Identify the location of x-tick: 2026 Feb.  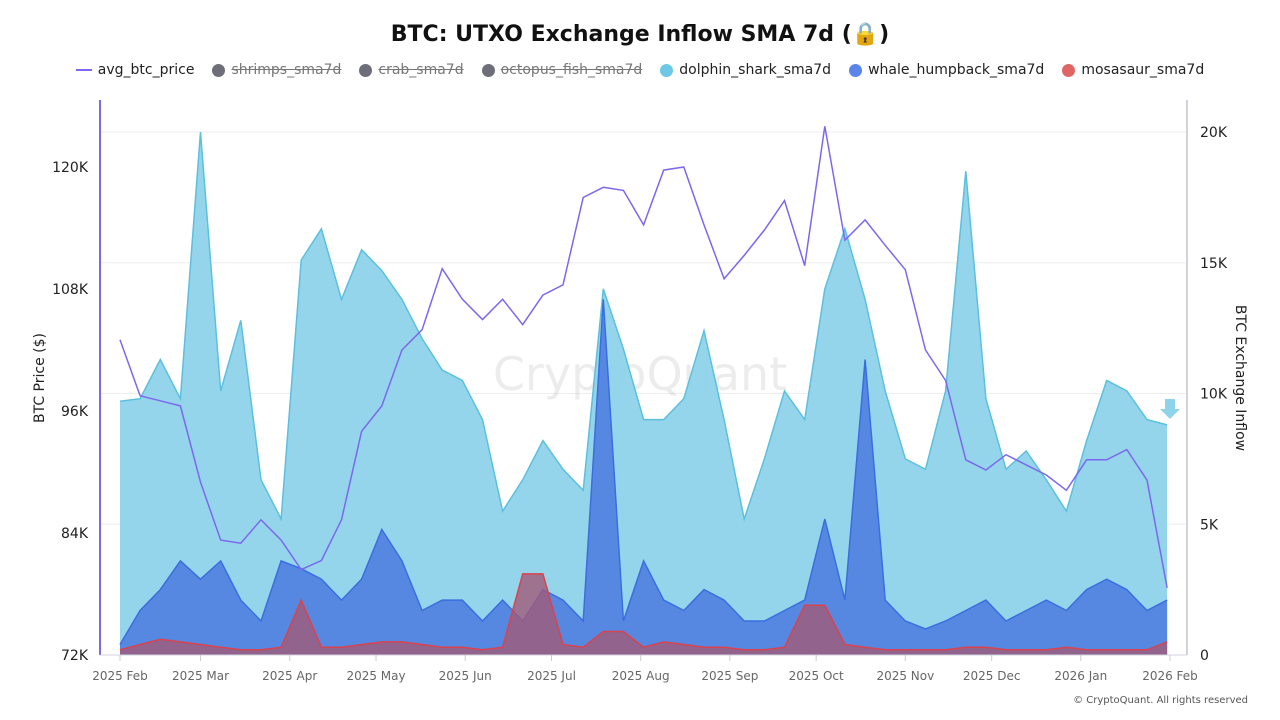
(1170, 676).